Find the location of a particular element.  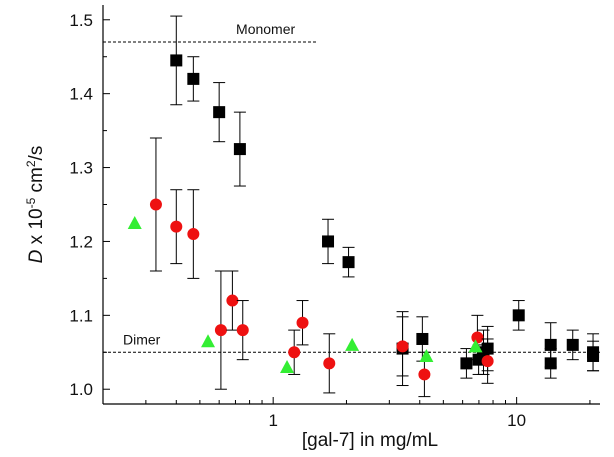

y-label-part: -5 is located at coordinates (31, 202).